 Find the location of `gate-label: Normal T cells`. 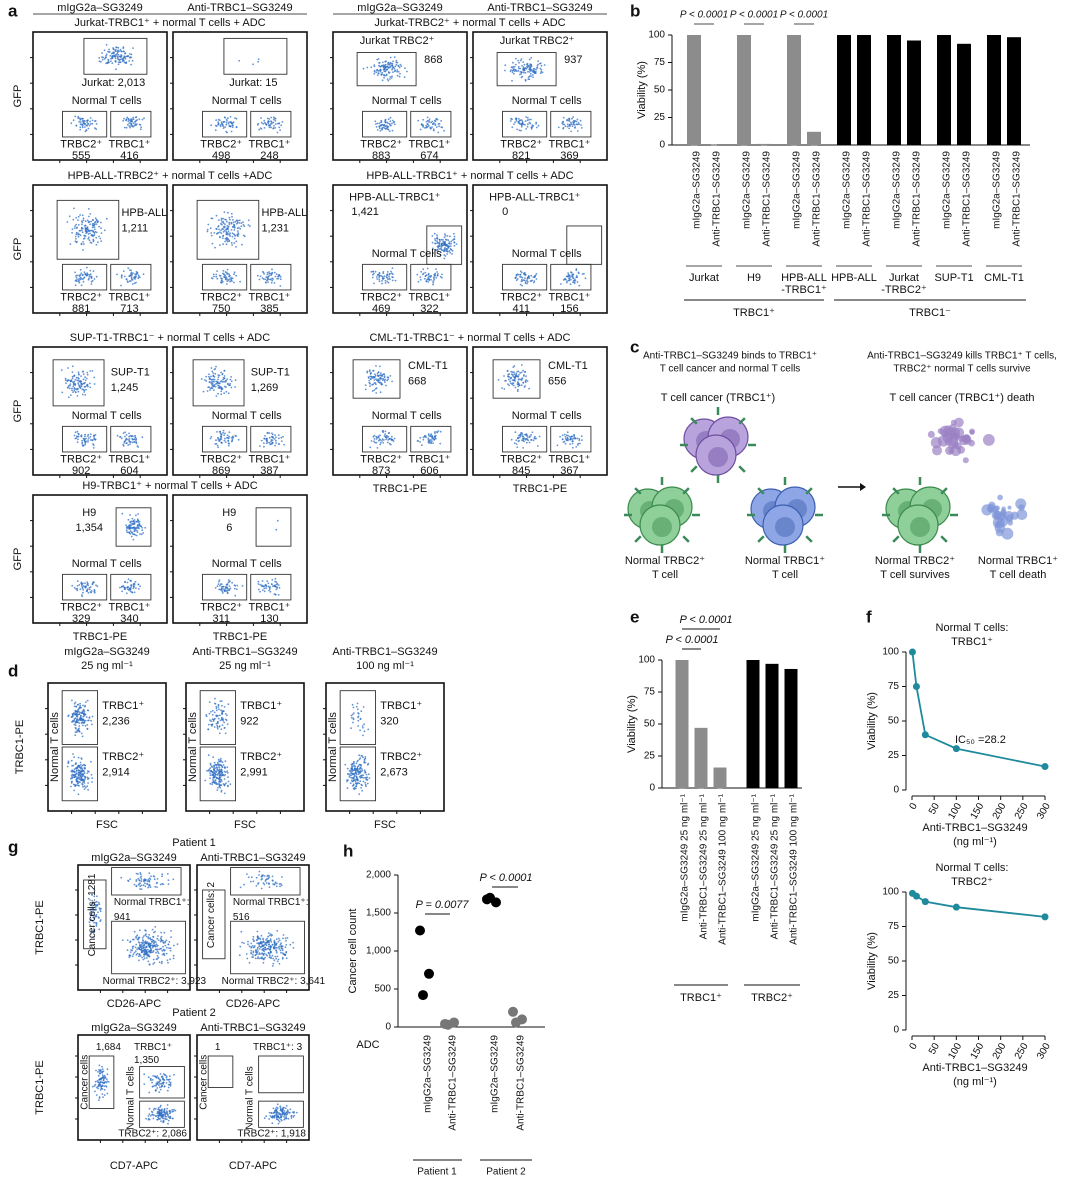

gate-label: Normal T cells is located at coordinates (247, 416).